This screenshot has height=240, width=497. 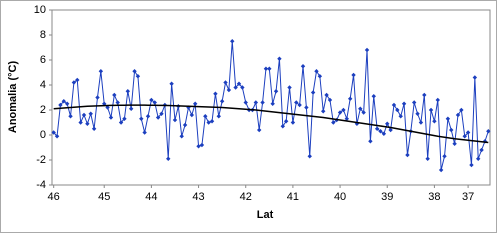 I want to click on x-tick-label: 42, so click(x=246, y=197).